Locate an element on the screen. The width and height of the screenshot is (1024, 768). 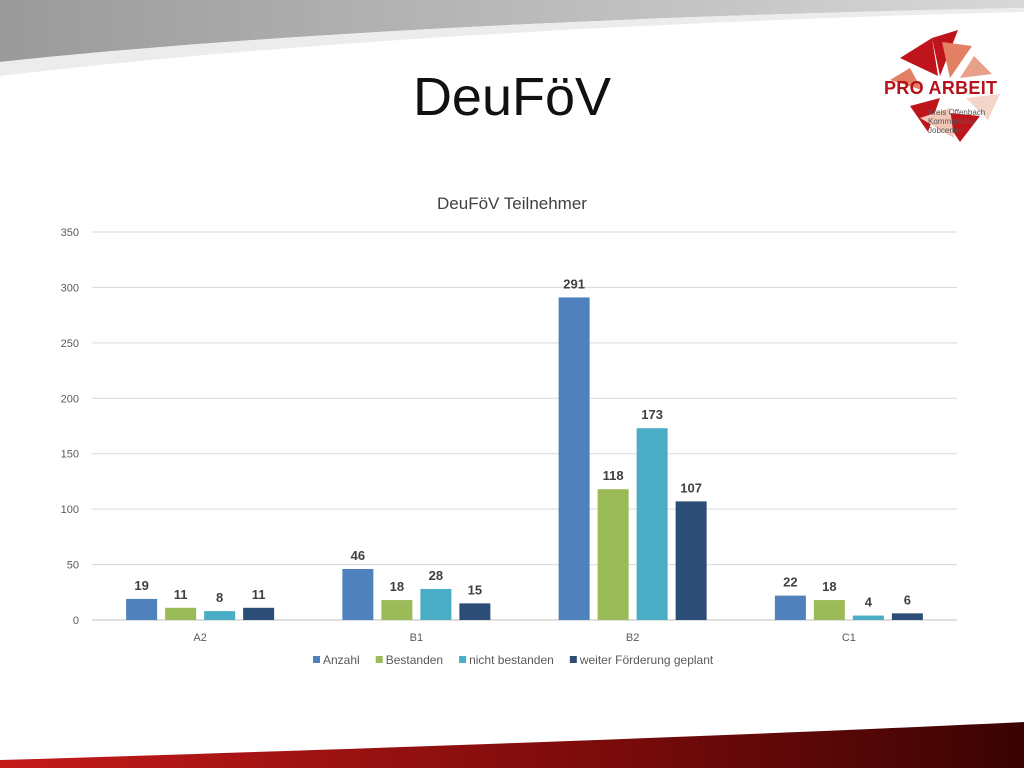
y-tick-label: 0 is located at coordinates (76, 621).